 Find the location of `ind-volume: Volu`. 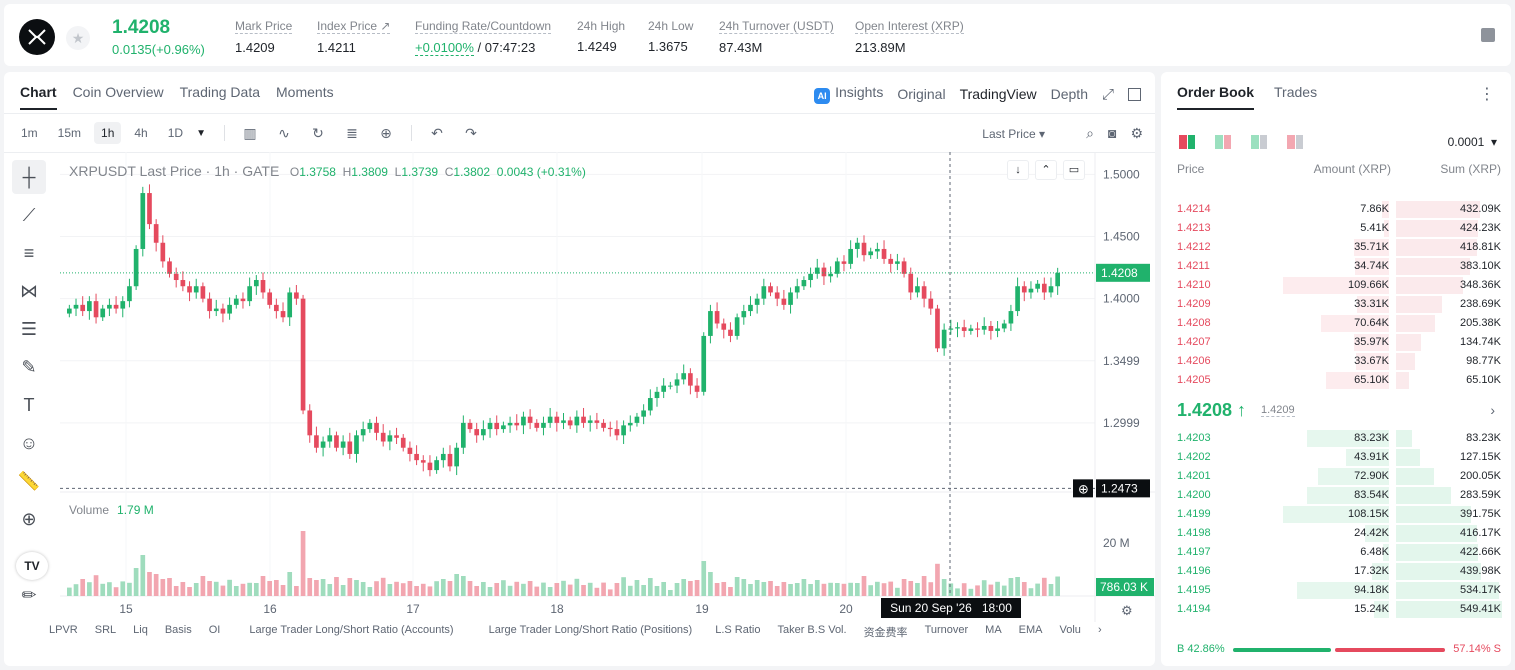

ind-volume: Volu is located at coordinates (1070, 630).